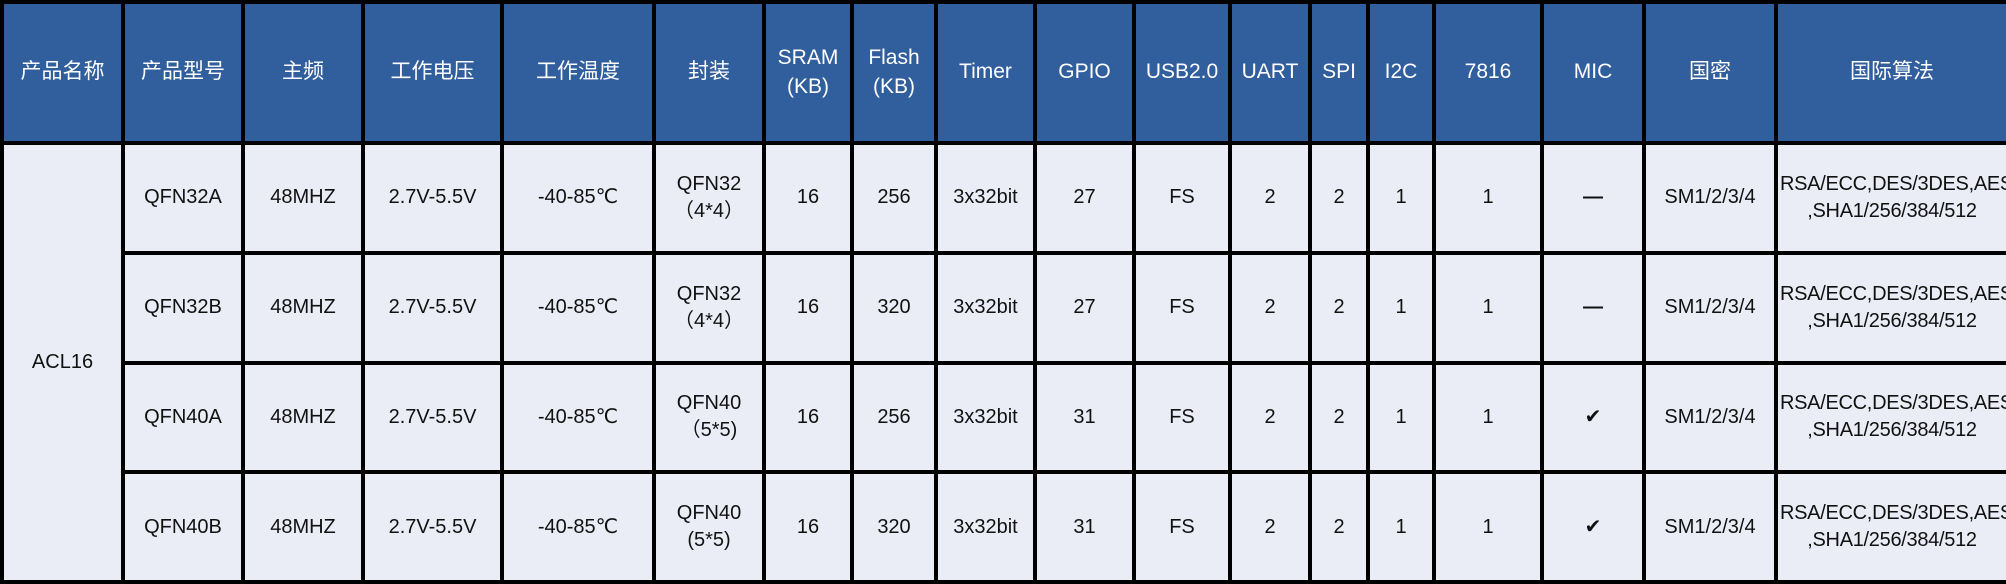  Describe the element at coordinates (1710, 72) in the screenshot. I see `header-sm-crypto: 国密` at that location.